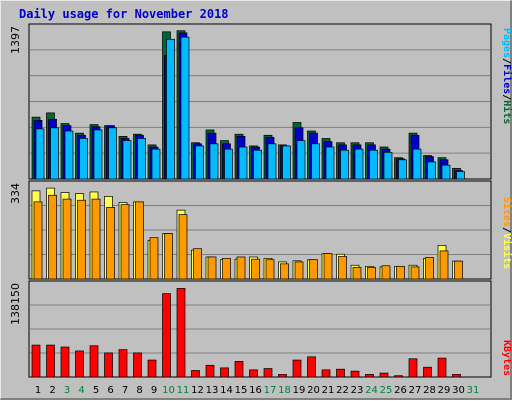  What do you see at coordinates (226, 390) in the screenshot?
I see `x-tick-day-14: 14` at bounding box center [226, 390].